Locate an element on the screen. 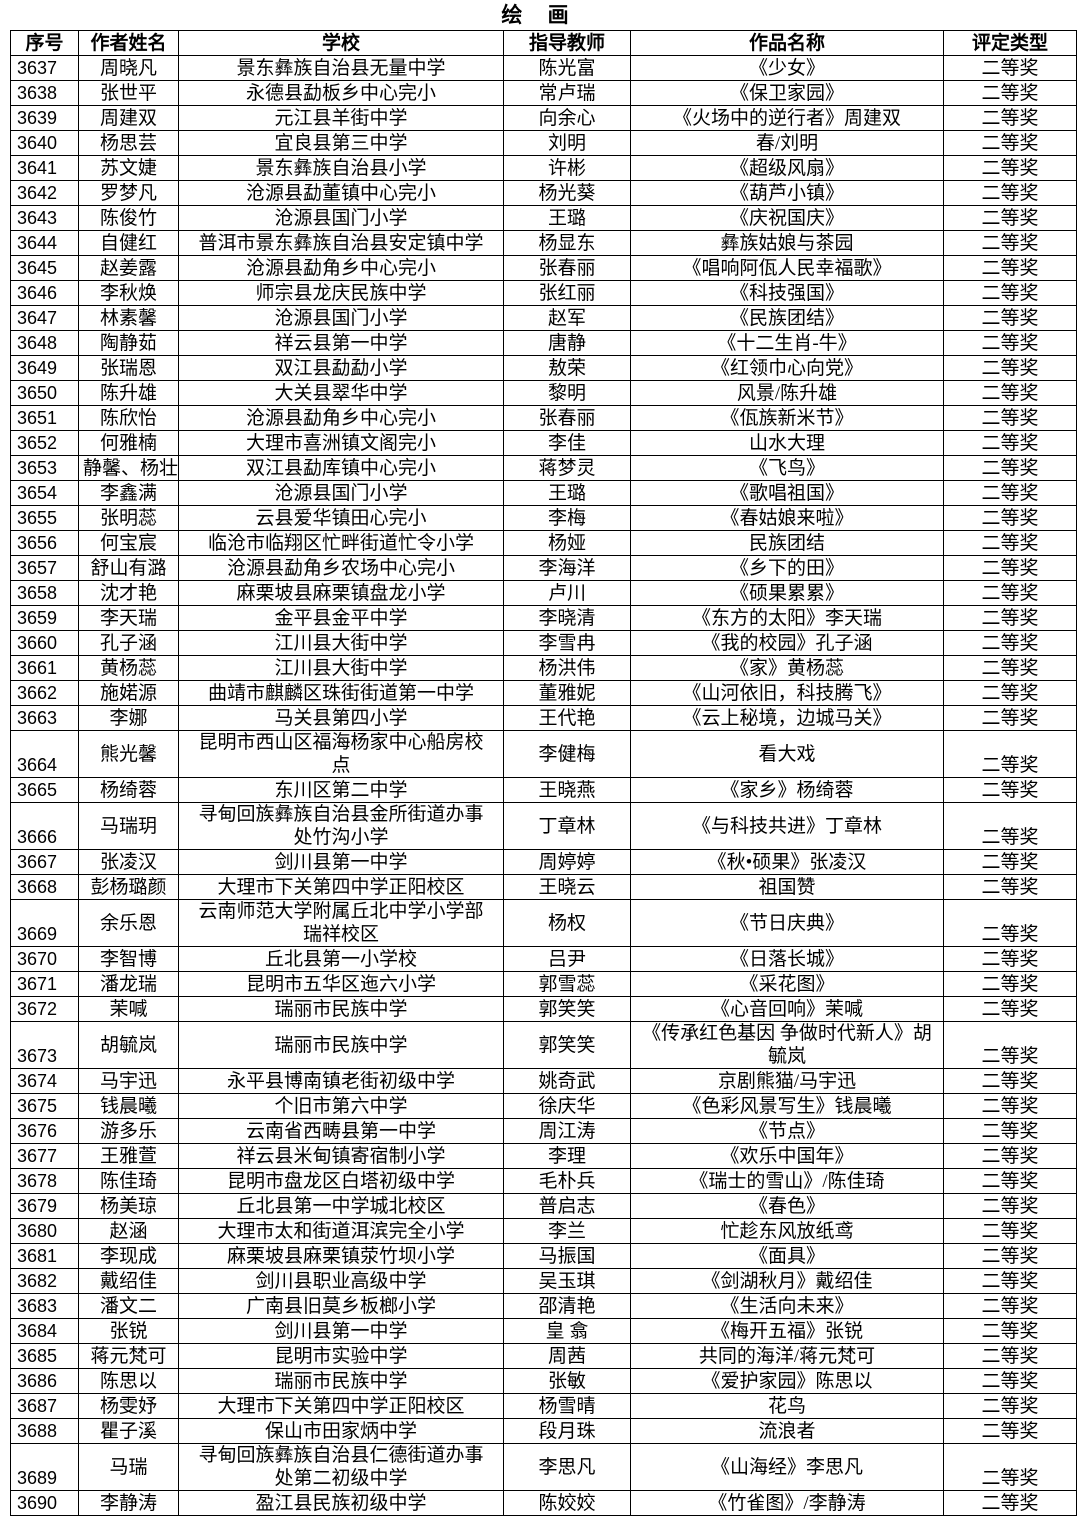 This screenshot has height=1520, width=1080. school: 宜良县第三中学 is located at coordinates (341, 143).